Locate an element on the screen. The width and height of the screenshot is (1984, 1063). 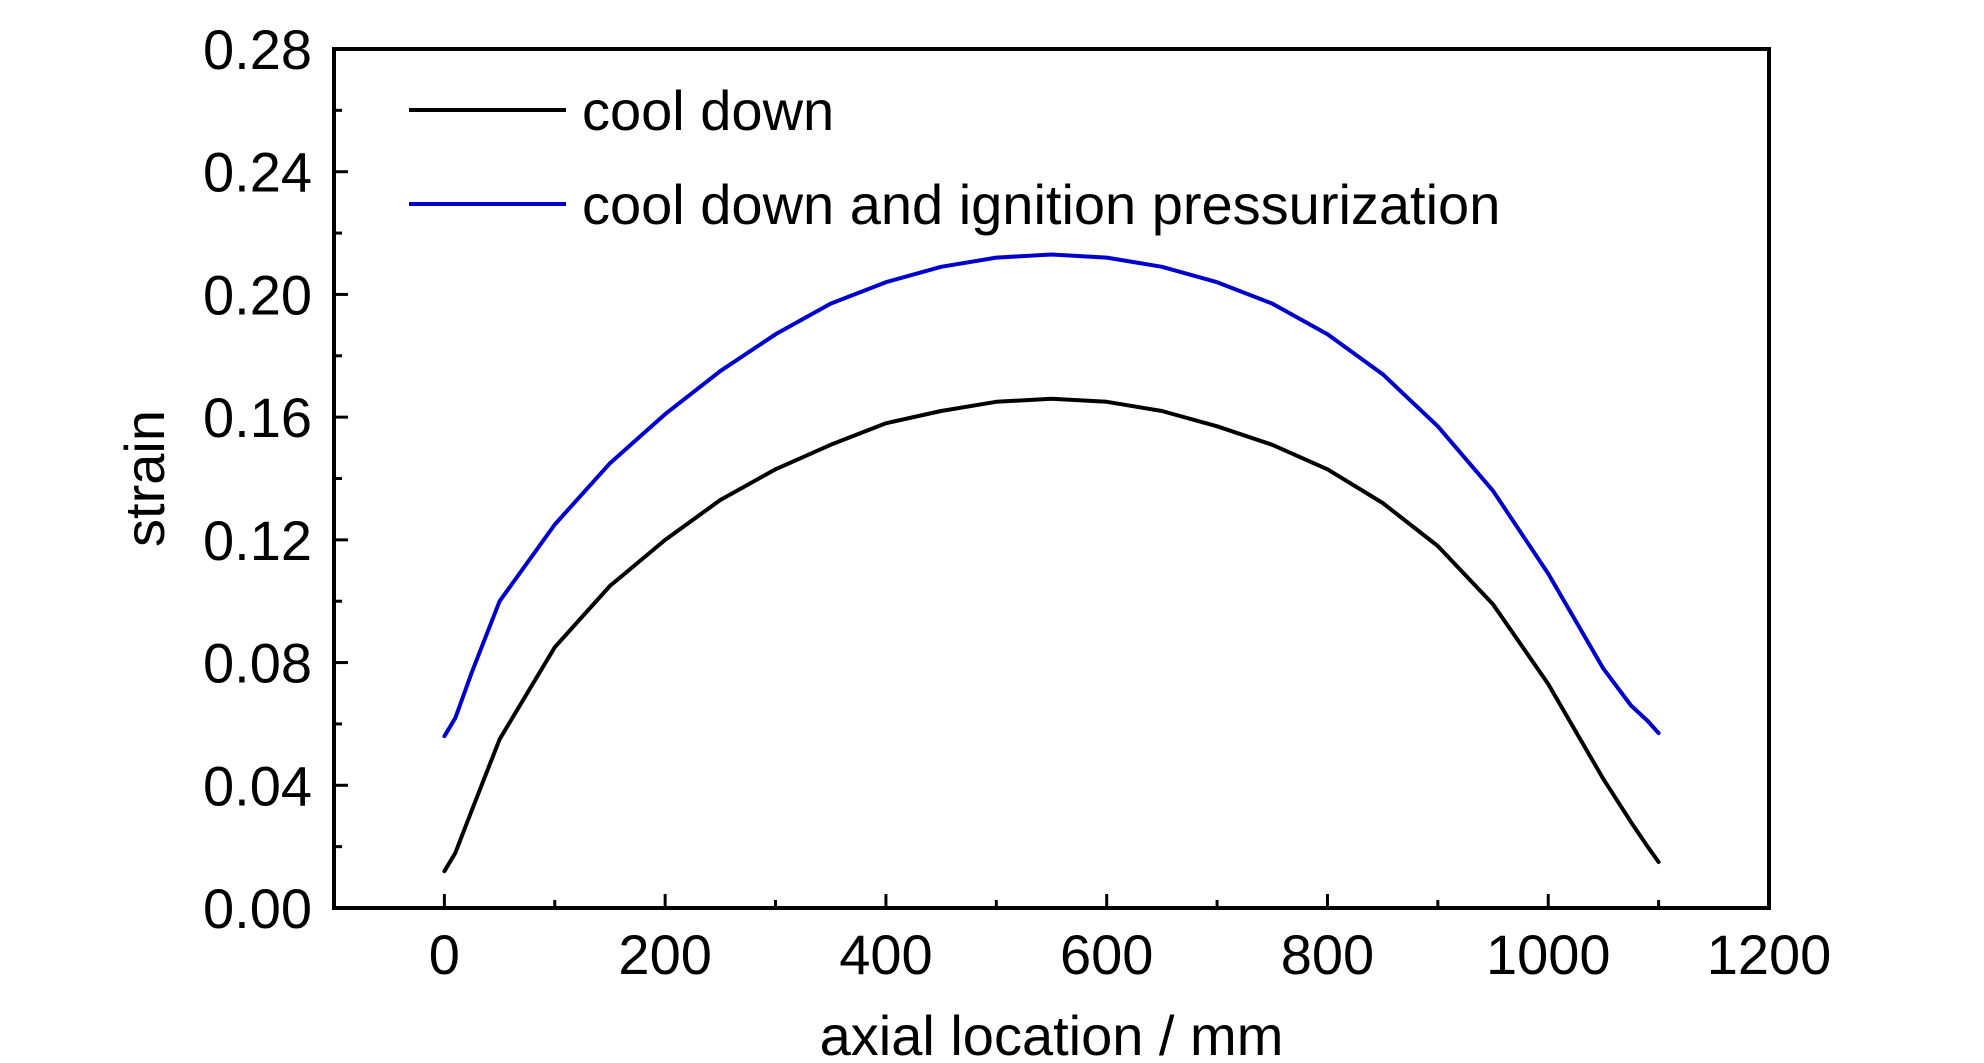
x-tick-label: 1200 is located at coordinates (1769, 954).